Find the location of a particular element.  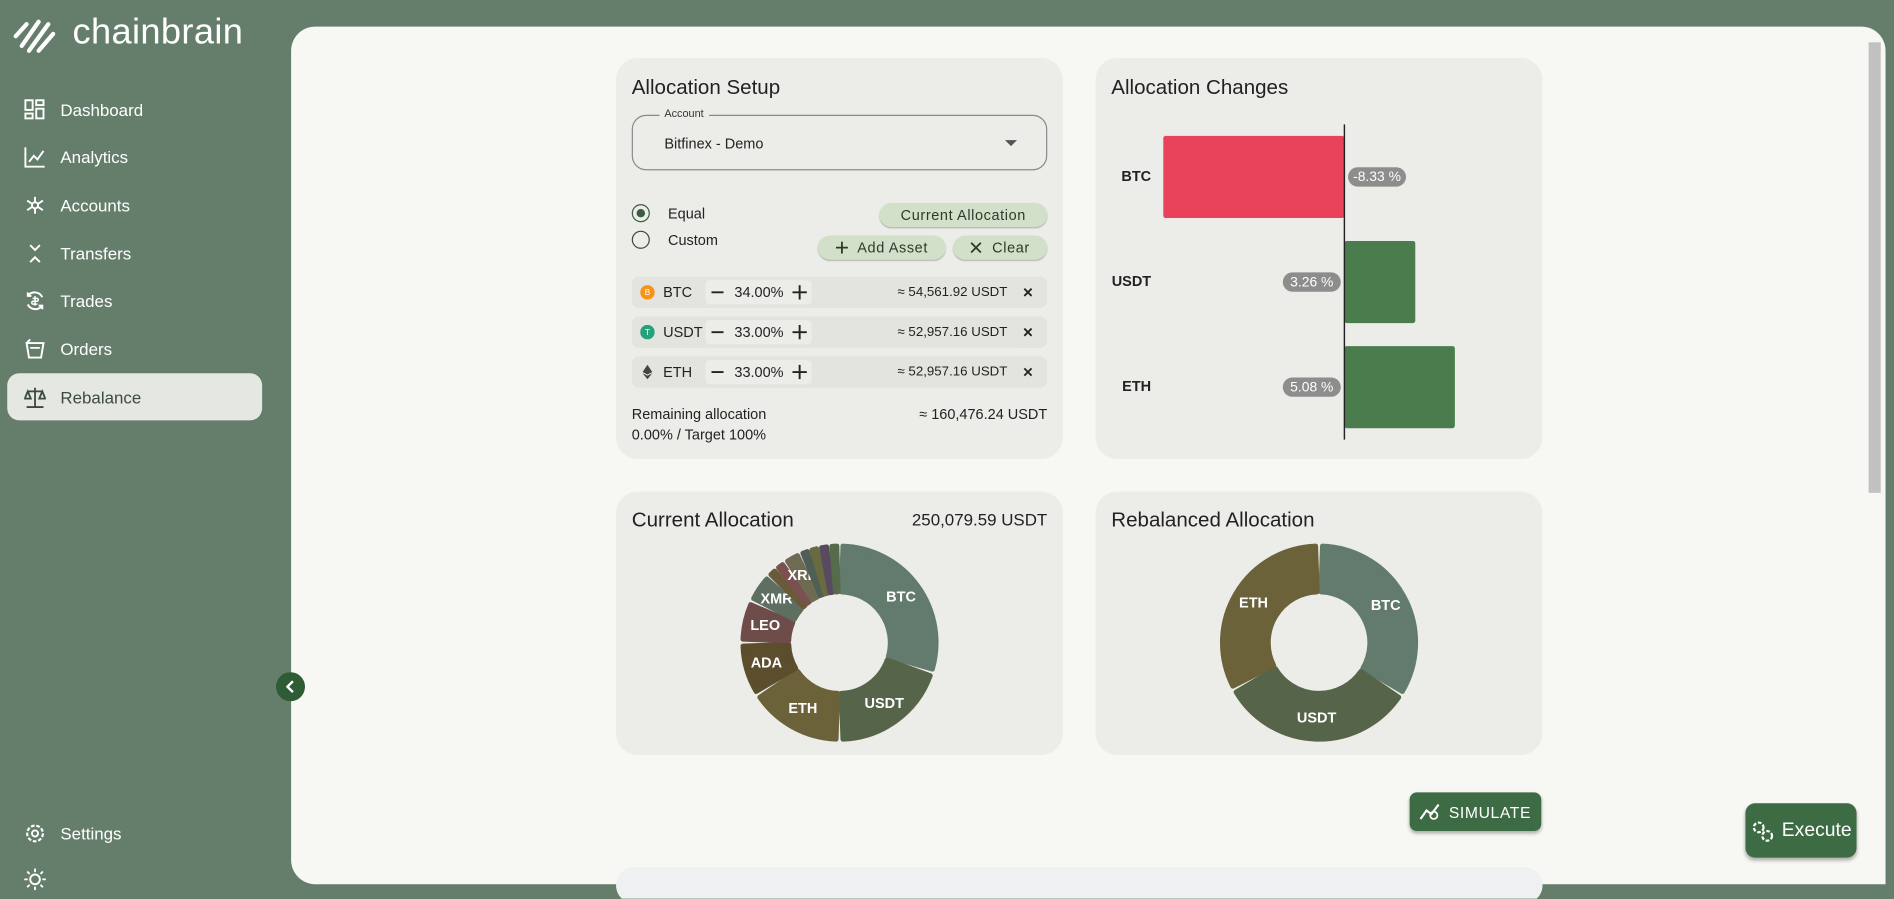

theme-toggle is located at coordinates (35, 879).